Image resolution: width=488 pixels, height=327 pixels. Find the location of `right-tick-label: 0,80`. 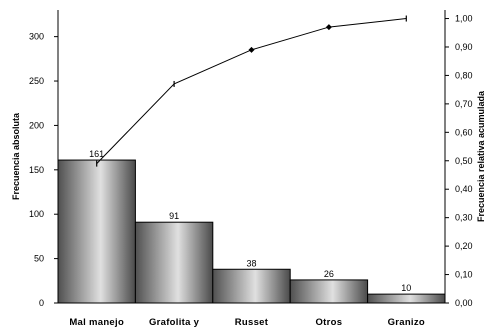

right-tick-label: 0,80 is located at coordinates (464, 75).